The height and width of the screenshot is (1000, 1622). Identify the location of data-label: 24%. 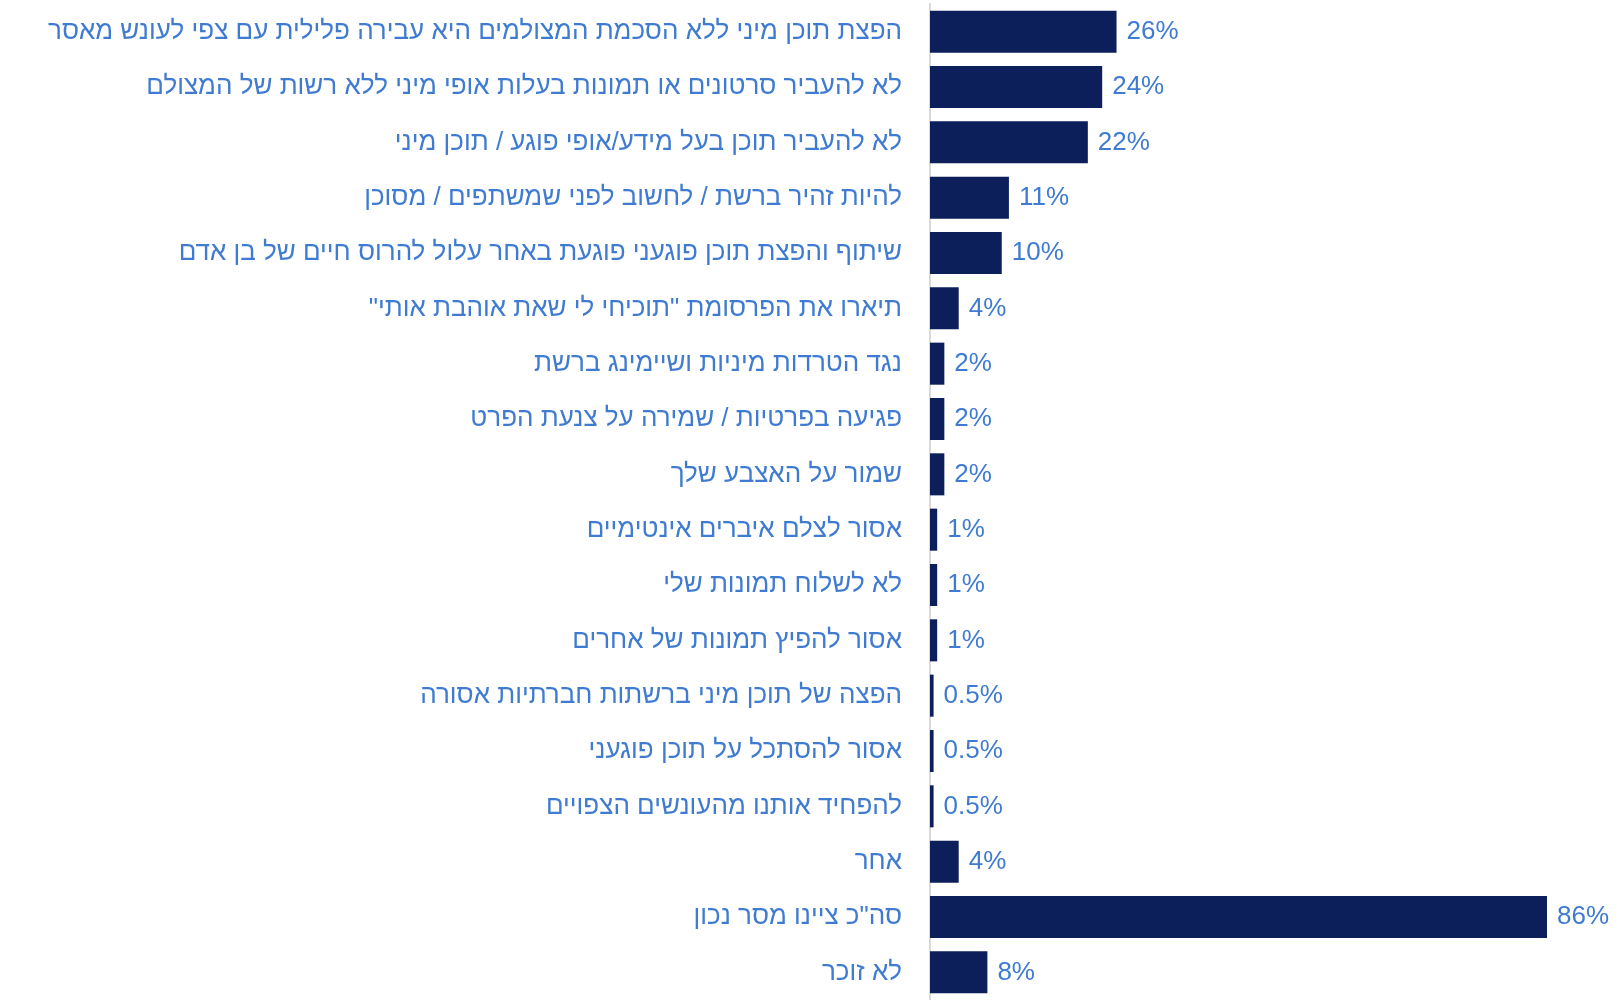
(1138, 85).